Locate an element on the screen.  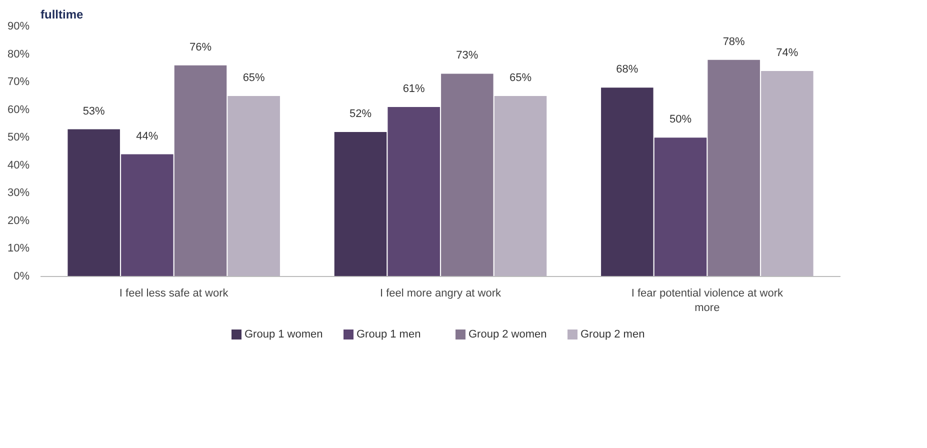
y-tick-label: 40% is located at coordinates (18, 165).